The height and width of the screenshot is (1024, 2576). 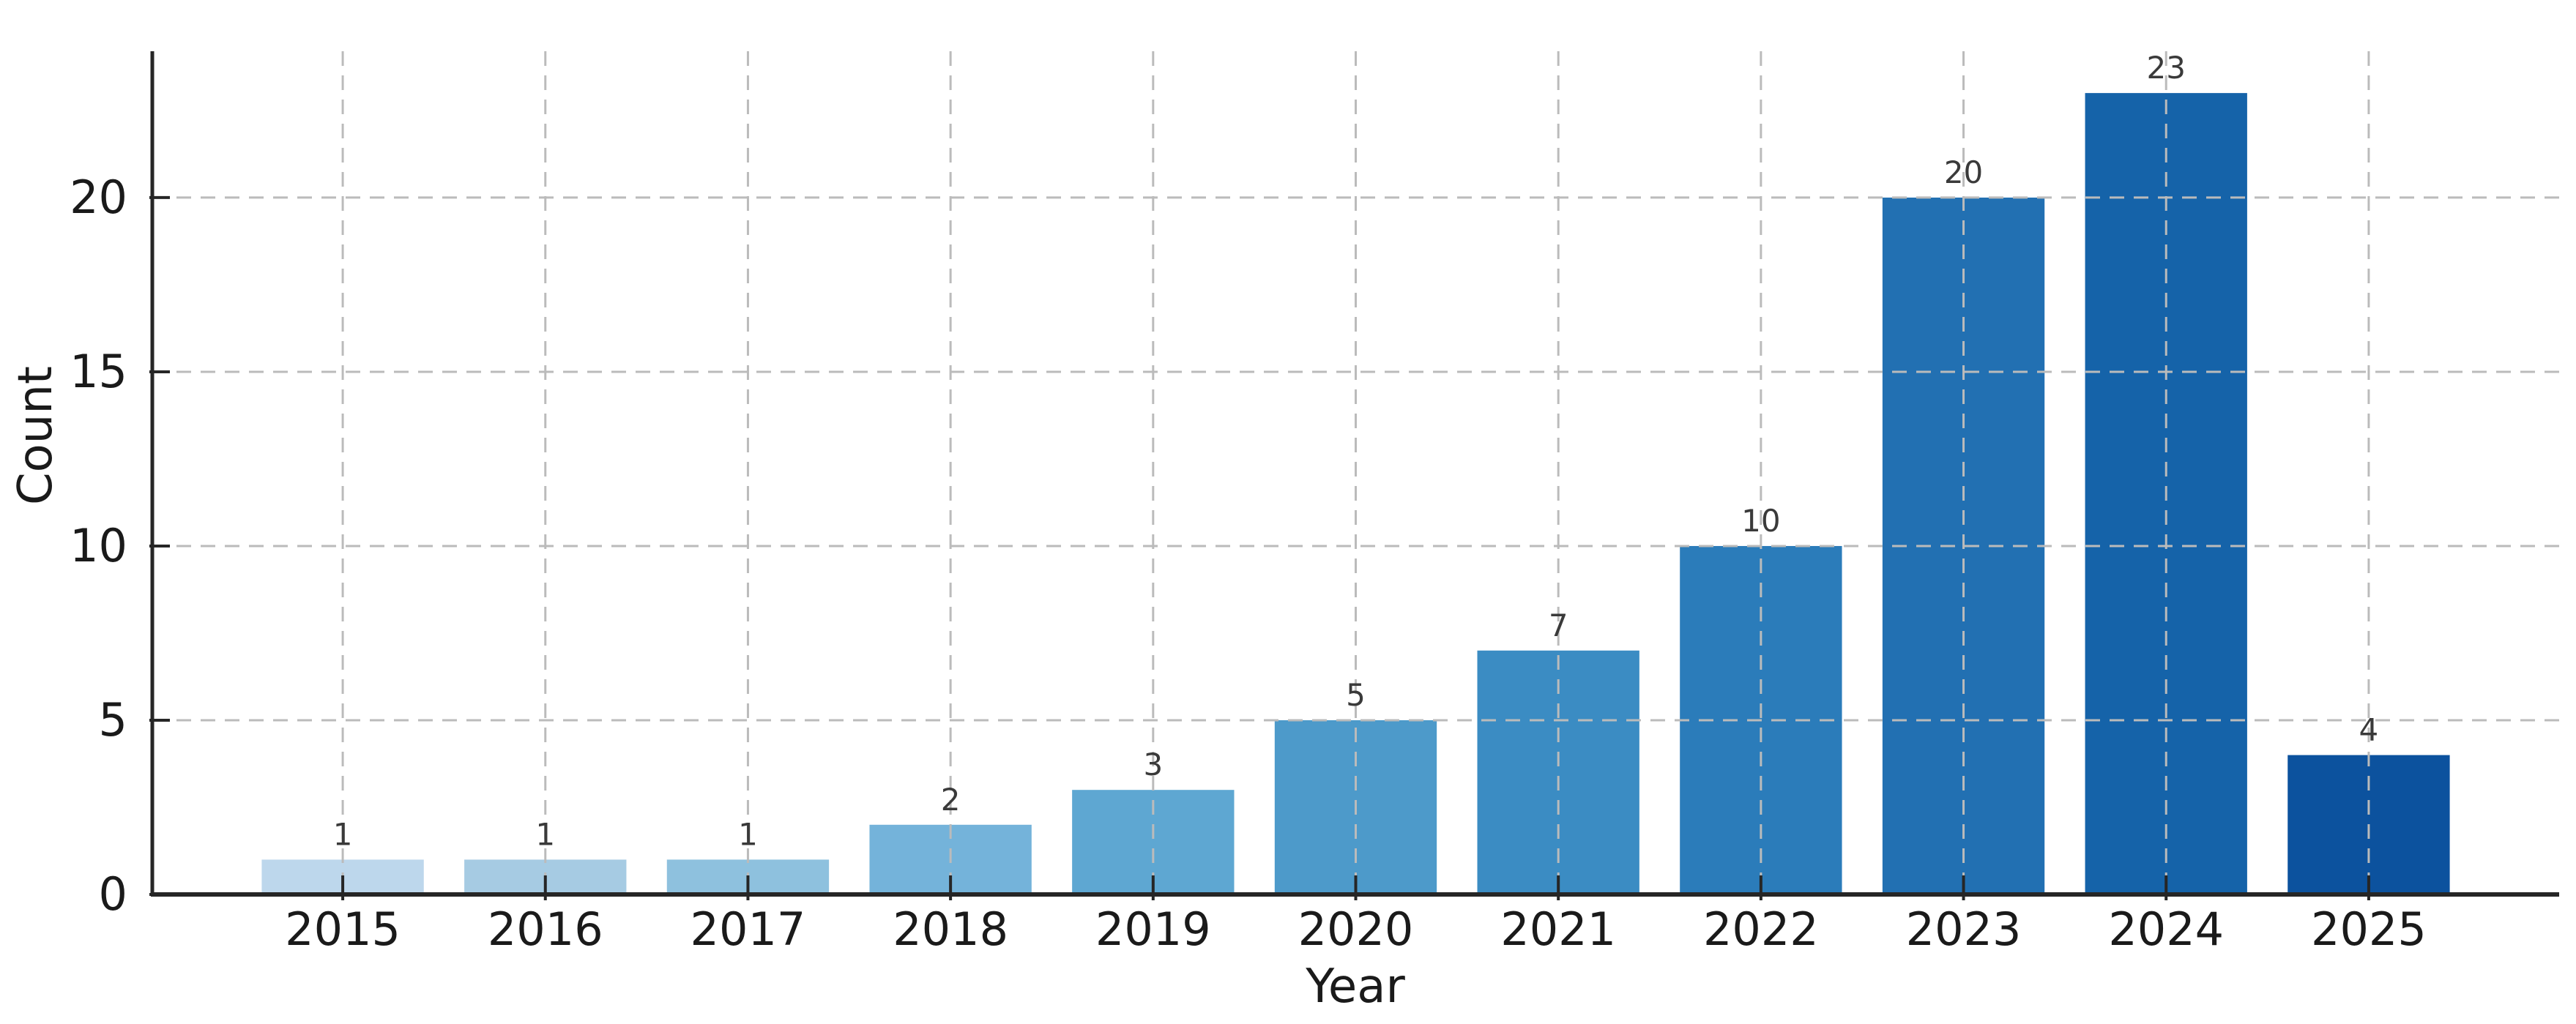 I want to click on x-tick-label-2017: 2017, so click(x=748, y=929).